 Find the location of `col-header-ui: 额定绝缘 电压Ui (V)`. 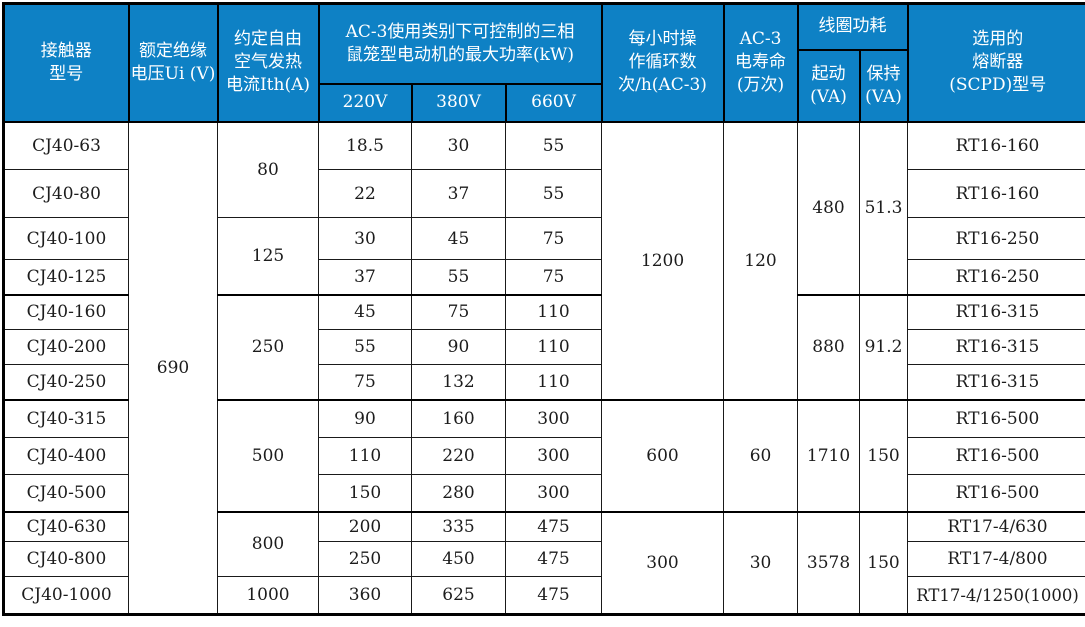

col-header-ui: 额定绝缘 电压Ui (V) is located at coordinates (173, 62).